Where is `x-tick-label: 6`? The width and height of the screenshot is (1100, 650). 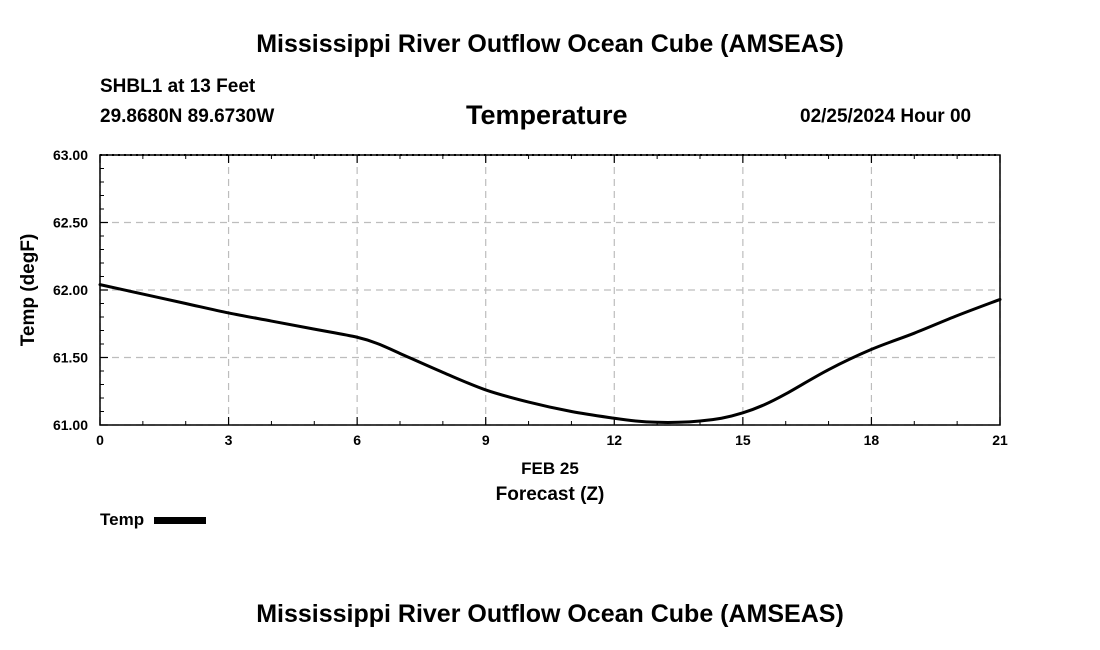 x-tick-label: 6 is located at coordinates (357, 440).